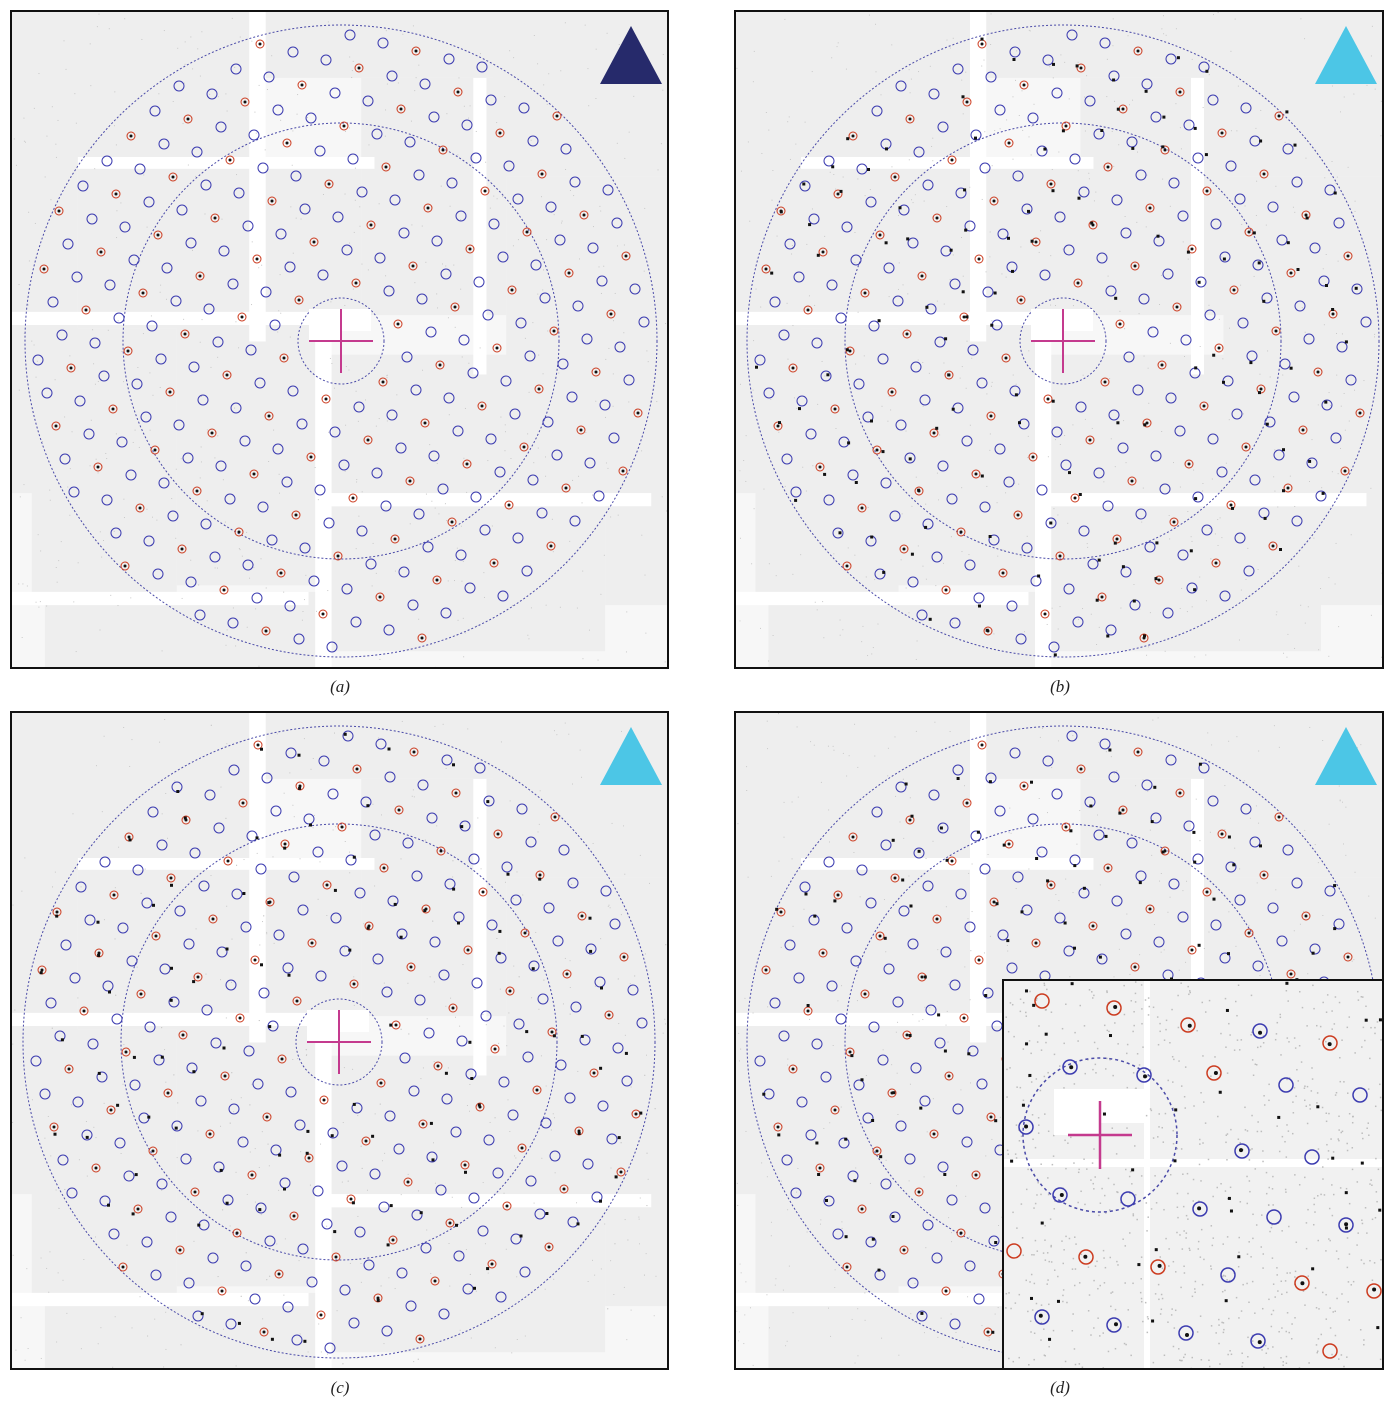  Describe the element at coordinates (1122, 1106) in the screenshot. I see `beam-center-mask` at that location.